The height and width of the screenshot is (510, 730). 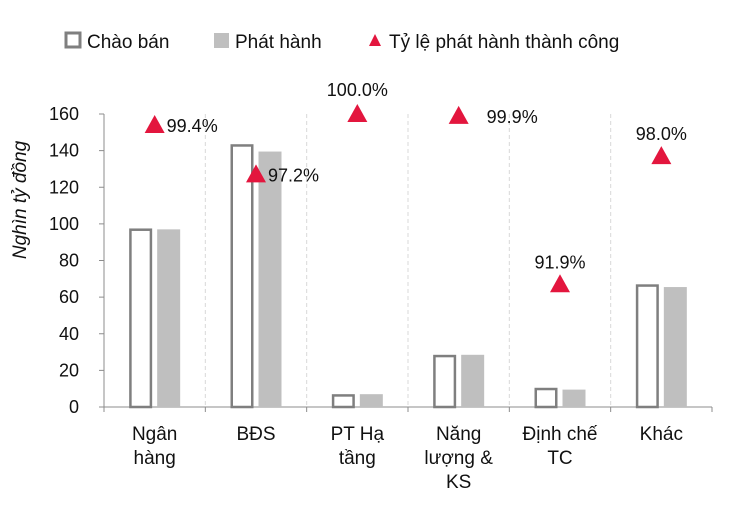 I want to click on x-category-label-line: Ngân, so click(x=154, y=434).